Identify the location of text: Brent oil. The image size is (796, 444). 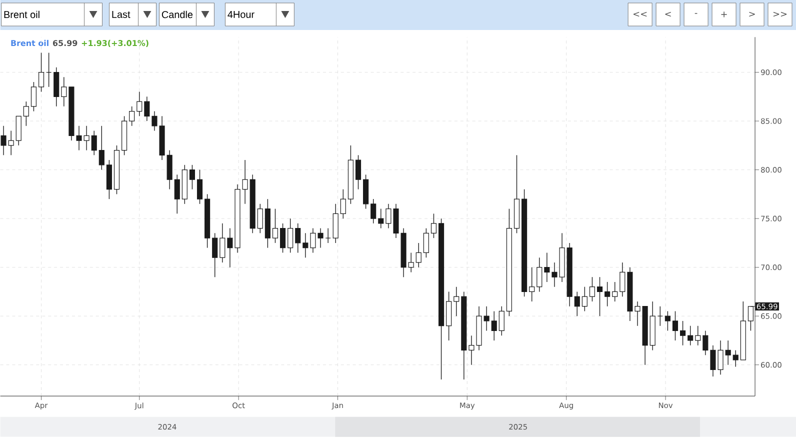
(22, 14).